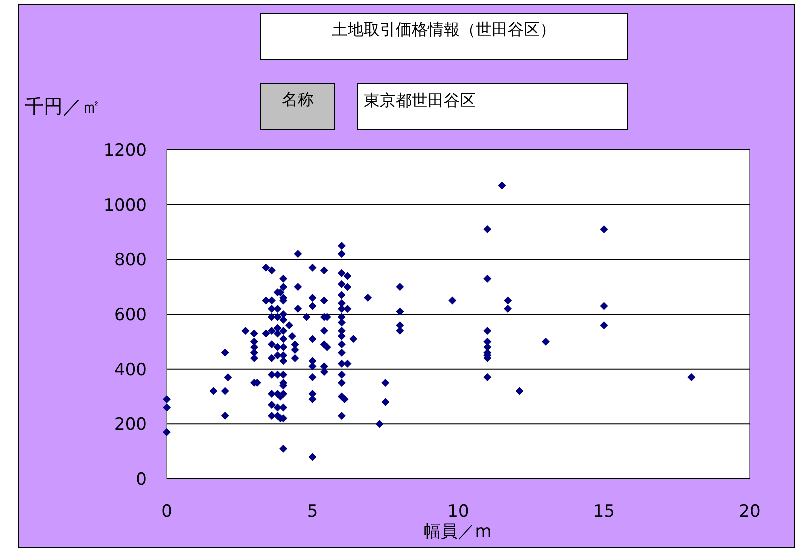 The image size is (796, 549). What do you see at coordinates (141, 480) in the screenshot?
I see `y-tick-label: 0` at bounding box center [141, 480].